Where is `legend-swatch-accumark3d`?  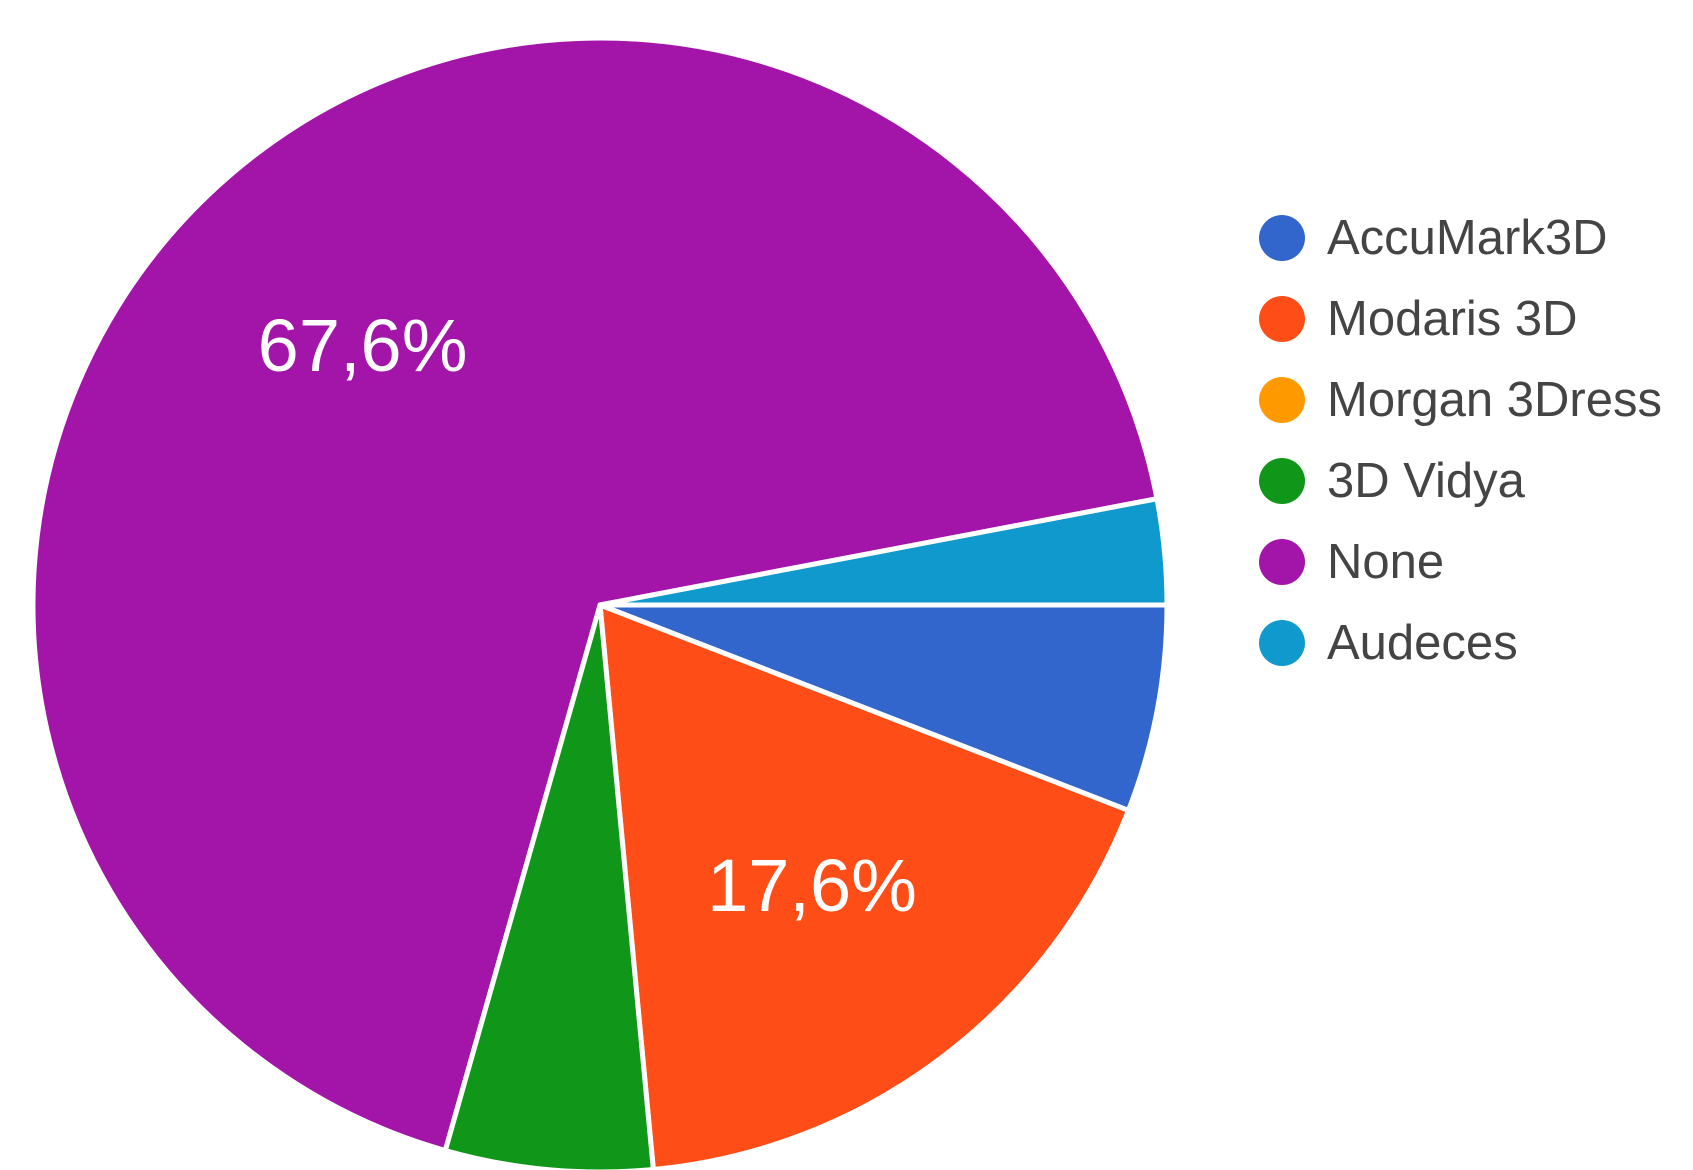 legend-swatch-accumark3d is located at coordinates (1282, 238).